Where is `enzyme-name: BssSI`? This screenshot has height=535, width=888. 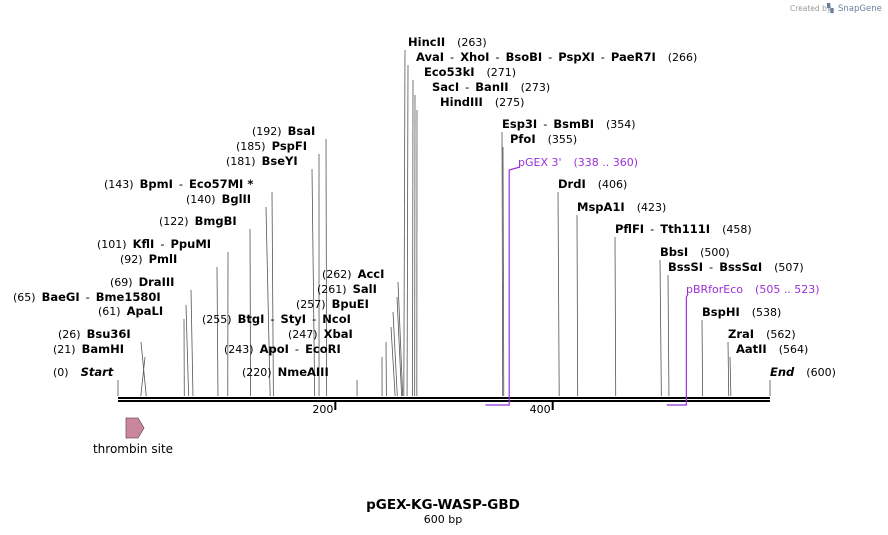
enzyme-name: BssSI is located at coordinates (685, 267).